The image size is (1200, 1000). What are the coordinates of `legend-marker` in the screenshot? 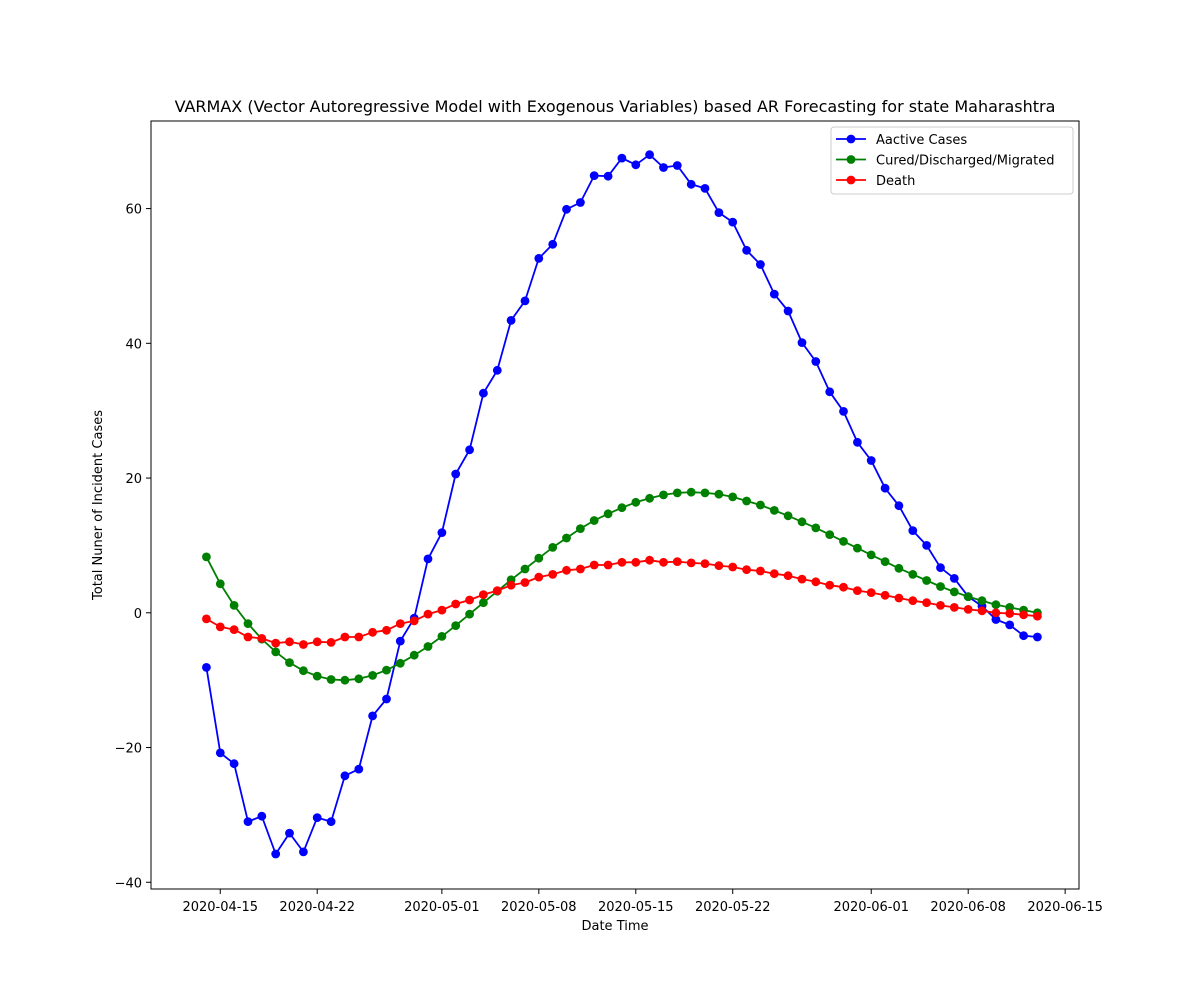 It's located at (851, 139).